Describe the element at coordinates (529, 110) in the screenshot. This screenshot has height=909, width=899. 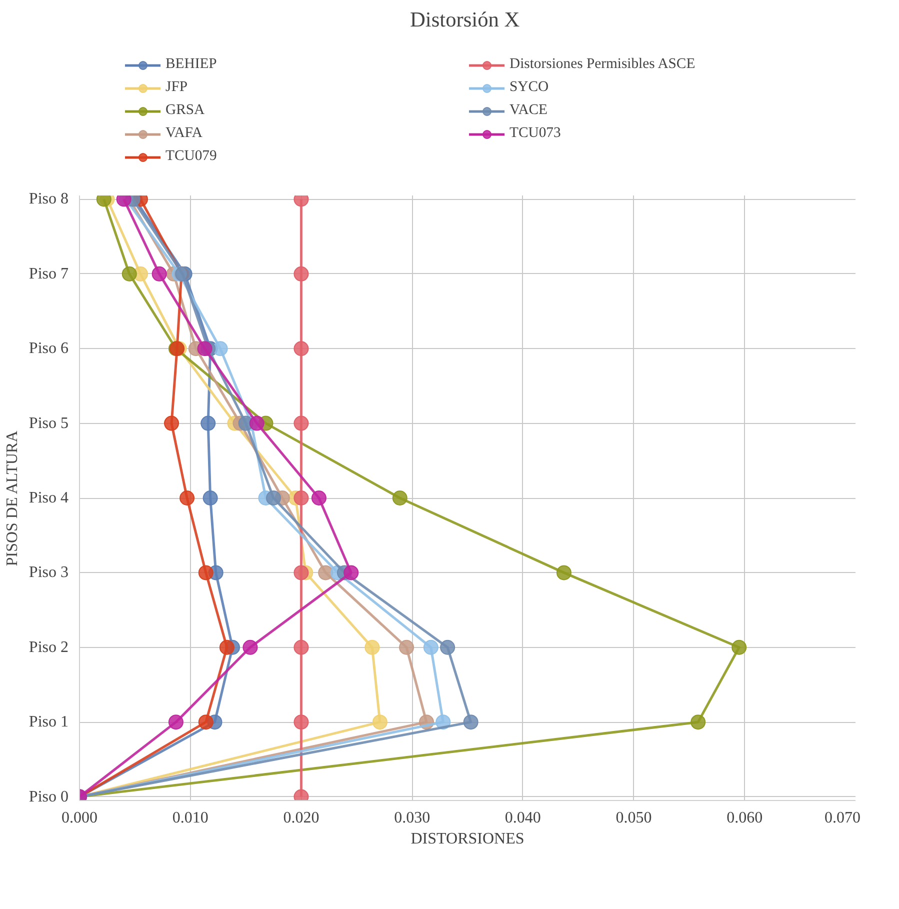
I see `legend-label: VACE` at that location.